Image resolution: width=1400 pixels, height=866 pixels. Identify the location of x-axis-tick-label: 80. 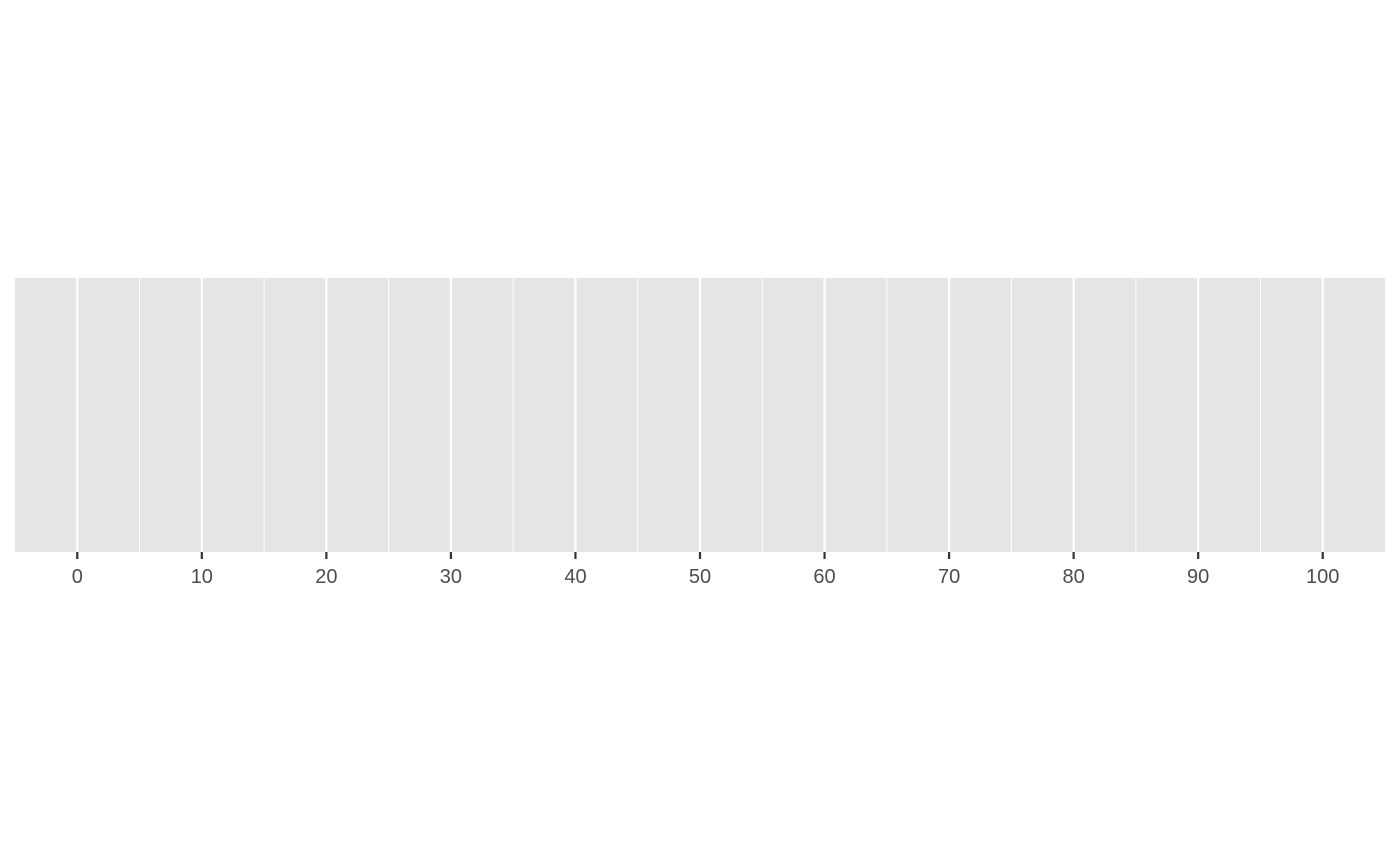
(1074, 577).